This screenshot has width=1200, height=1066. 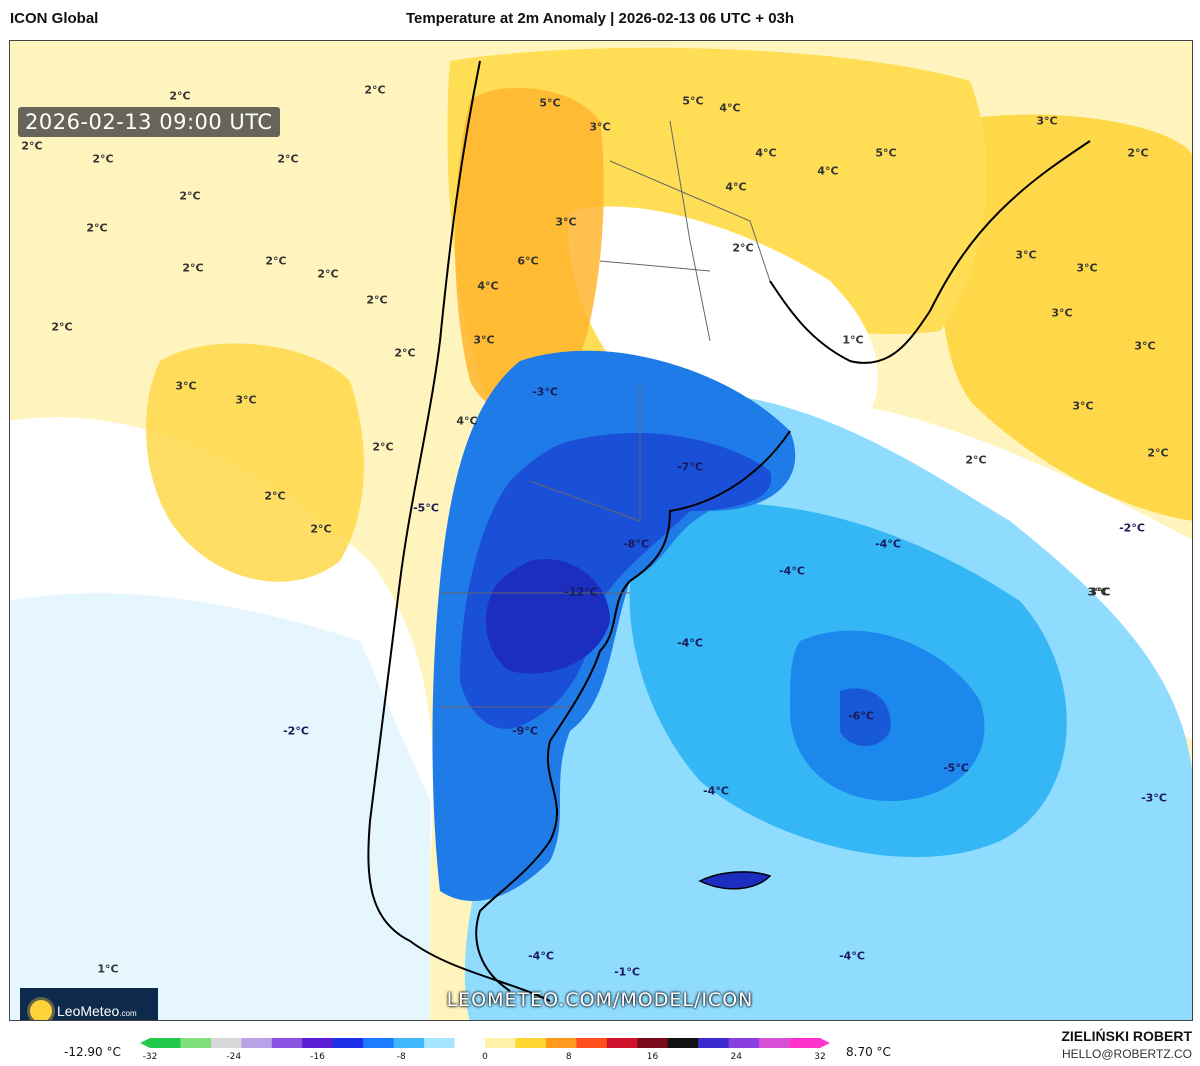 I want to click on isotherm-label: 6°C, so click(x=528, y=261).